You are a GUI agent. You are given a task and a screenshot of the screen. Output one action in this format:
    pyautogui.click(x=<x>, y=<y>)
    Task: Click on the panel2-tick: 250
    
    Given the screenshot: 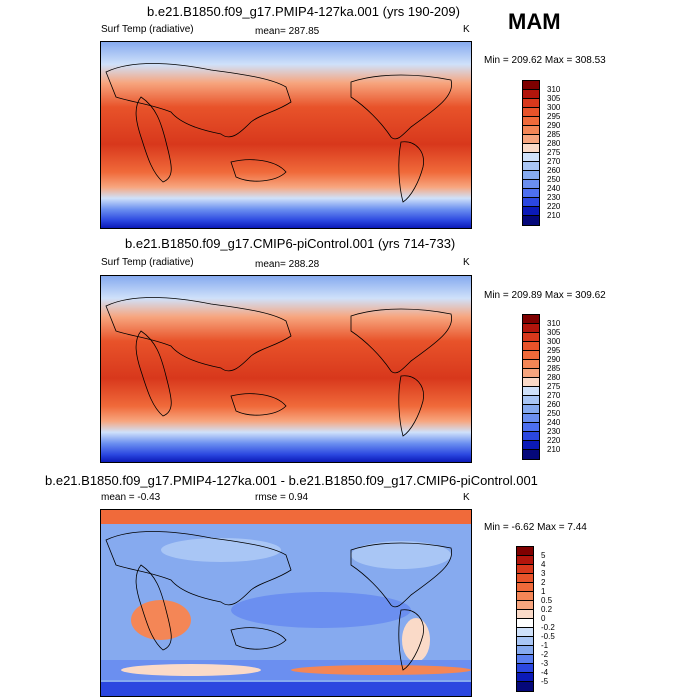 What is the action you would take?
    pyautogui.click(x=554, y=413)
    